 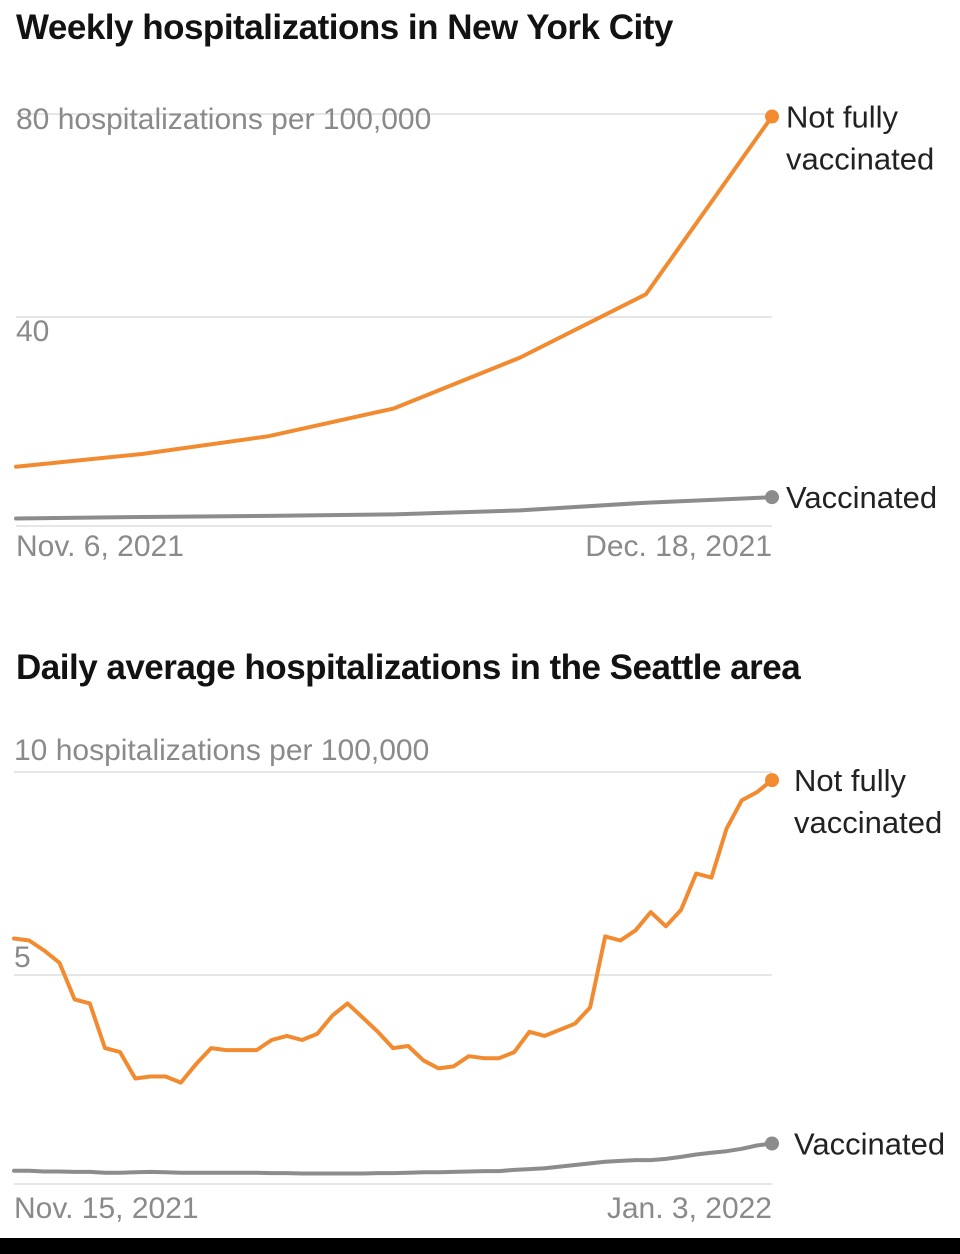 What do you see at coordinates (221, 750) in the screenshot?
I see `y-tick-label: 10 hospitalizations per 100,000` at bounding box center [221, 750].